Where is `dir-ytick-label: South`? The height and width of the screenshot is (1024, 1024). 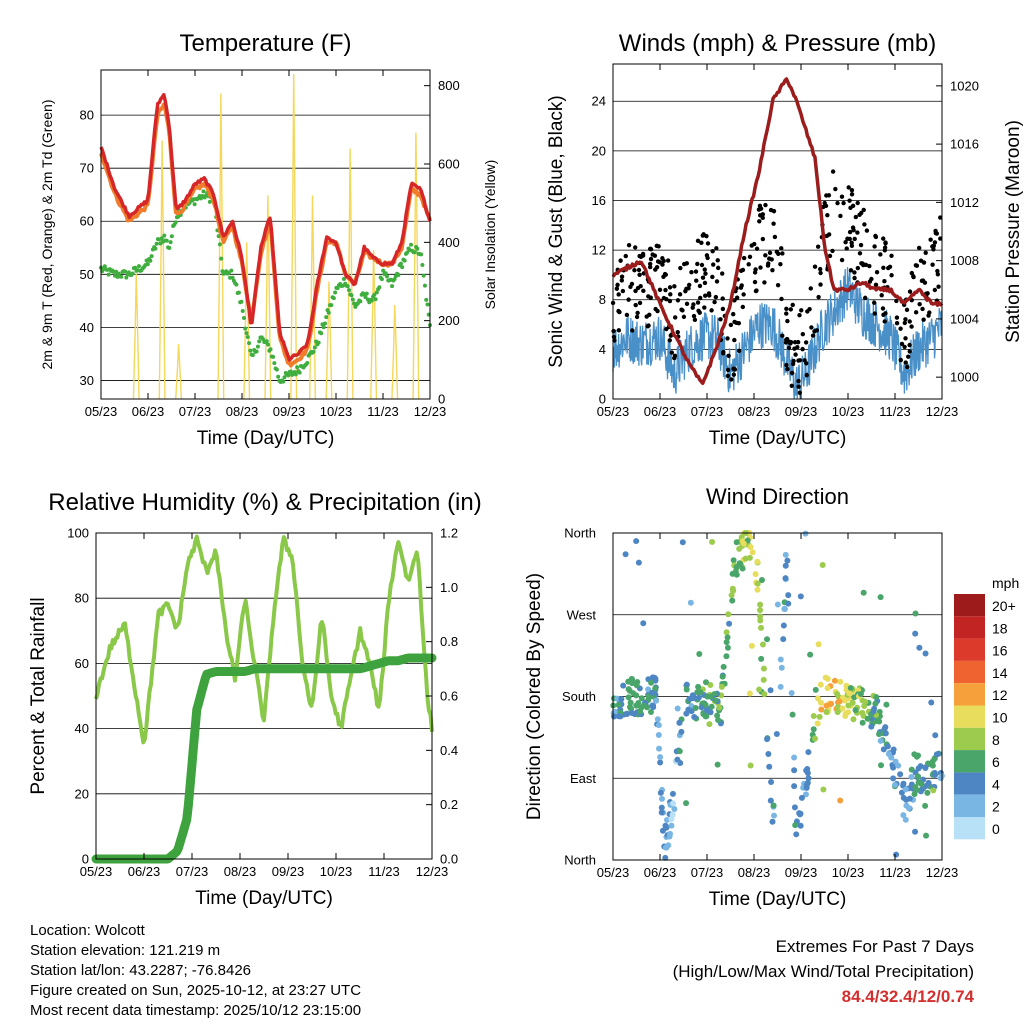
dir-ytick-label: South is located at coordinates (579, 696).